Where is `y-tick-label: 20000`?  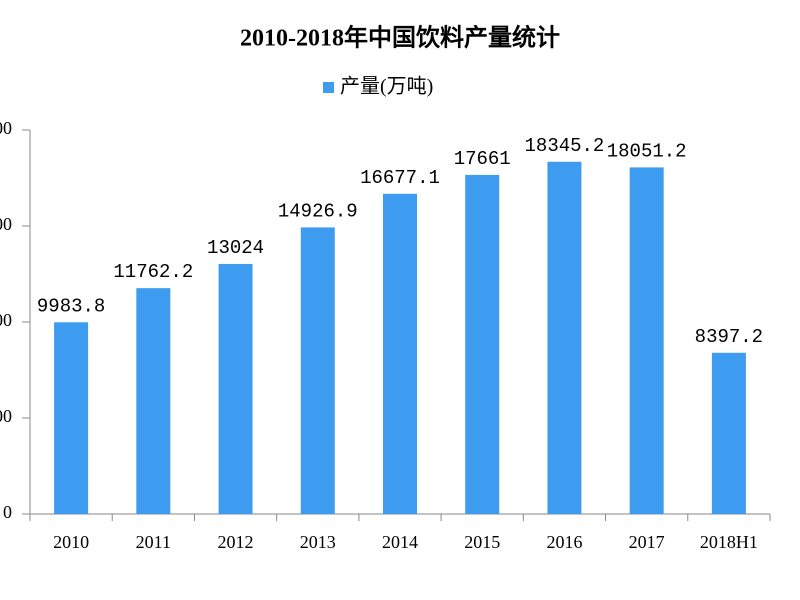 y-tick-label: 20000 is located at coordinates (6, 128).